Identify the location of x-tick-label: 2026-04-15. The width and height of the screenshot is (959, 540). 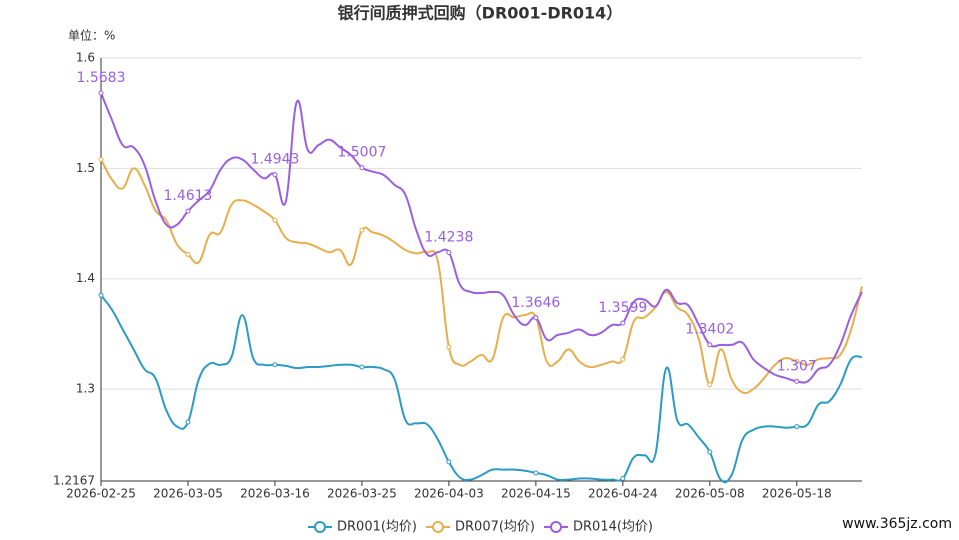
(536, 494).